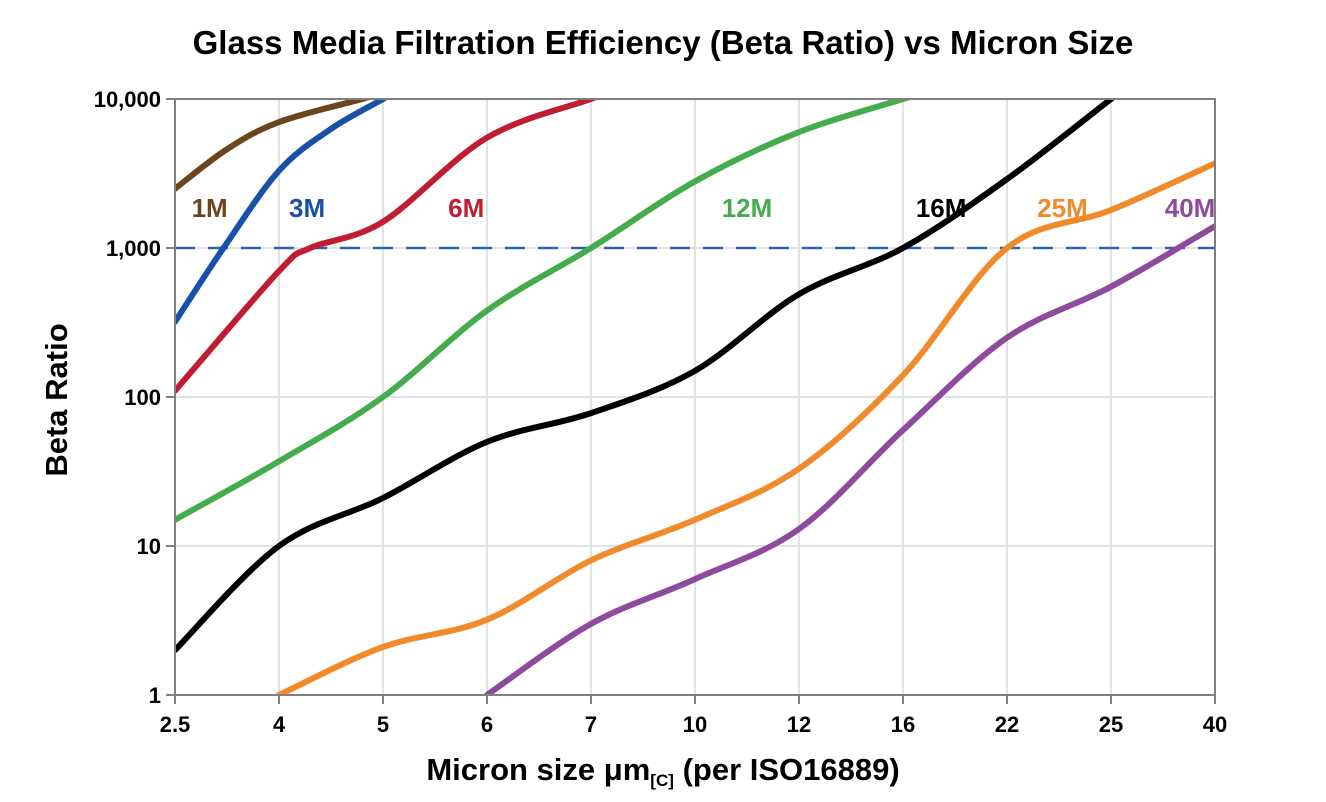  Describe the element at coordinates (307, 208) in the screenshot. I see `series-label-3M: 3M` at that location.